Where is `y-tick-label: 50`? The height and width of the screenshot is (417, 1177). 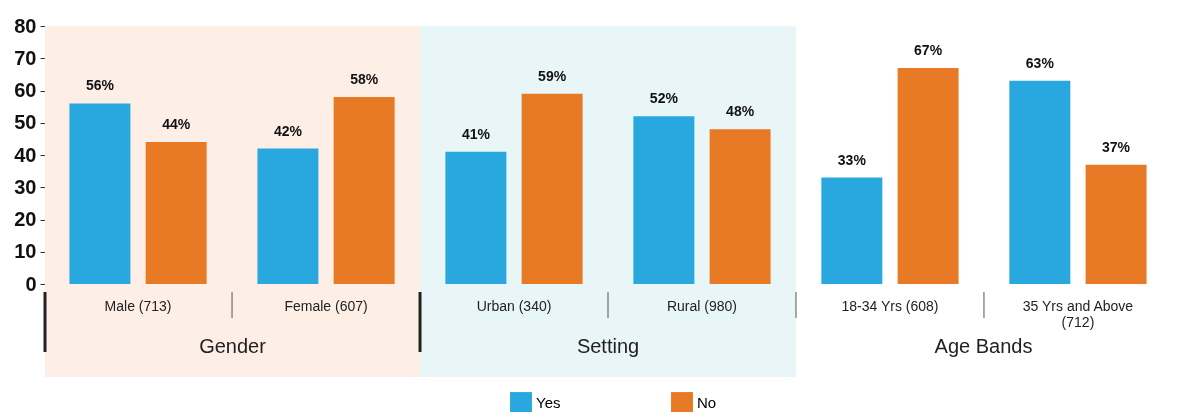
y-tick-label: 50 is located at coordinates (25, 122).